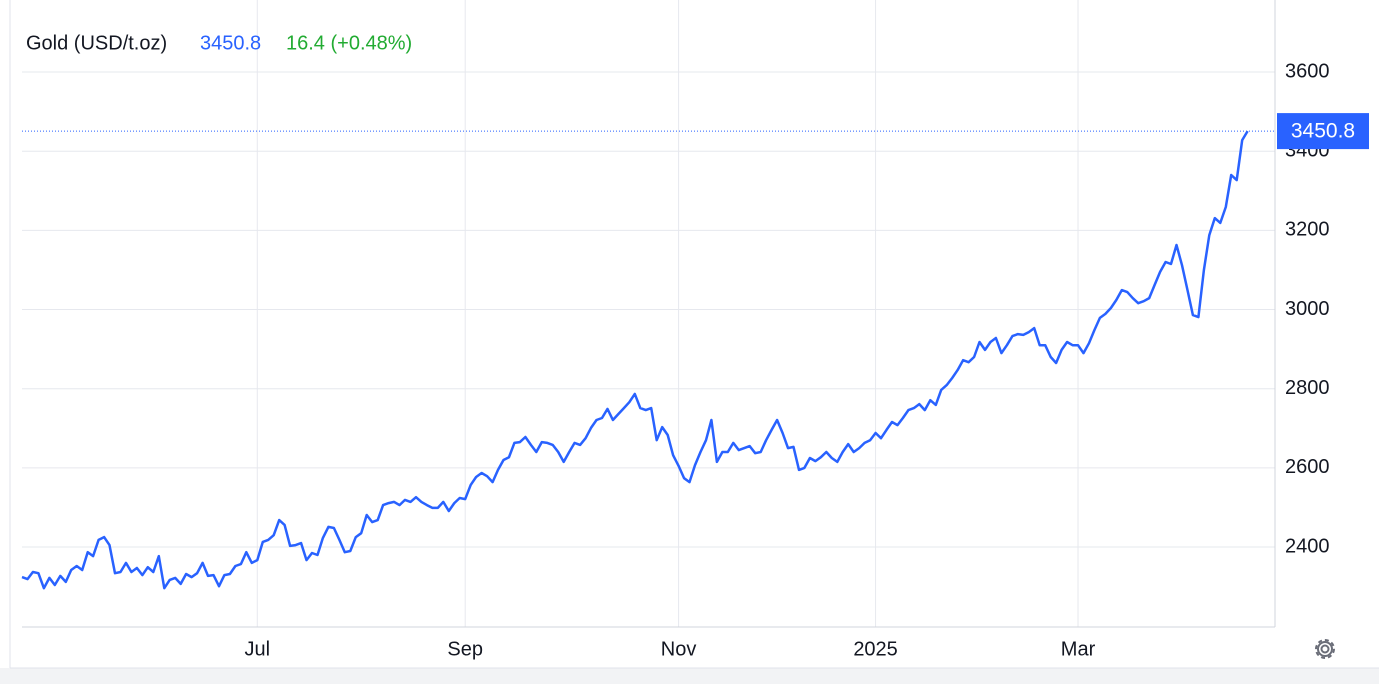 This screenshot has height=684, width=1379. Describe the element at coordinates (875, 649) in the screenshot. I see `x-tick-label: 2025` at that location.